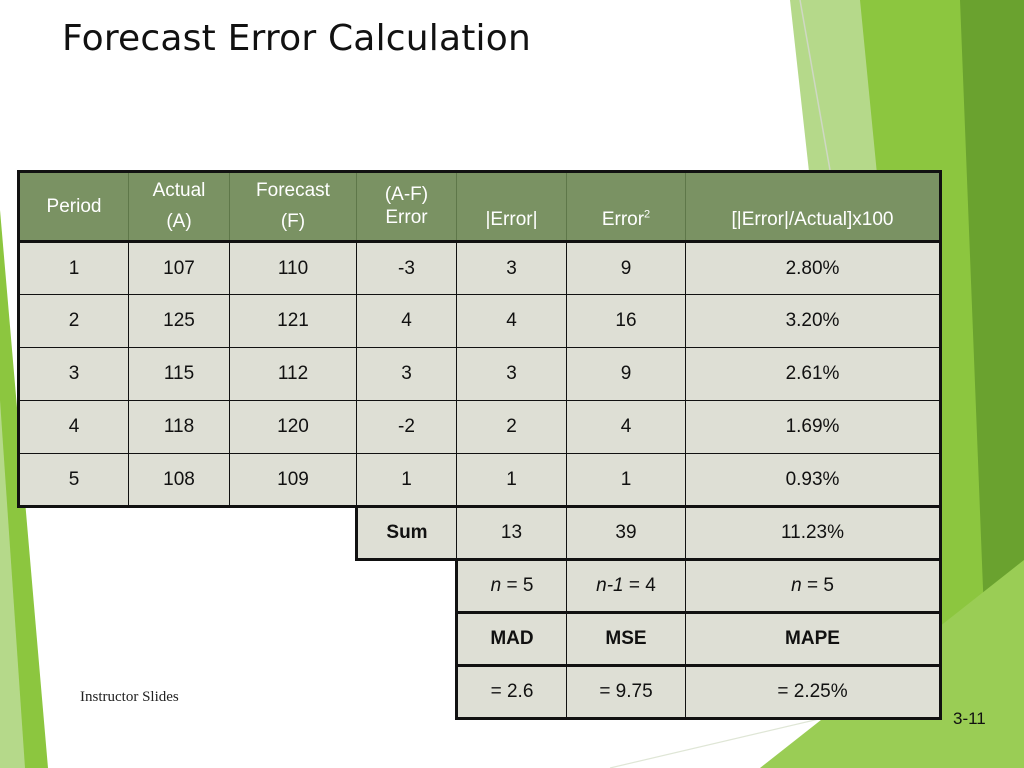 Image resolution: width=1024 pixels, height=768 pixels. Describe the element at coordinates (511, 480) in the screenshot. I see `cell-abs-error: 1` at that location.